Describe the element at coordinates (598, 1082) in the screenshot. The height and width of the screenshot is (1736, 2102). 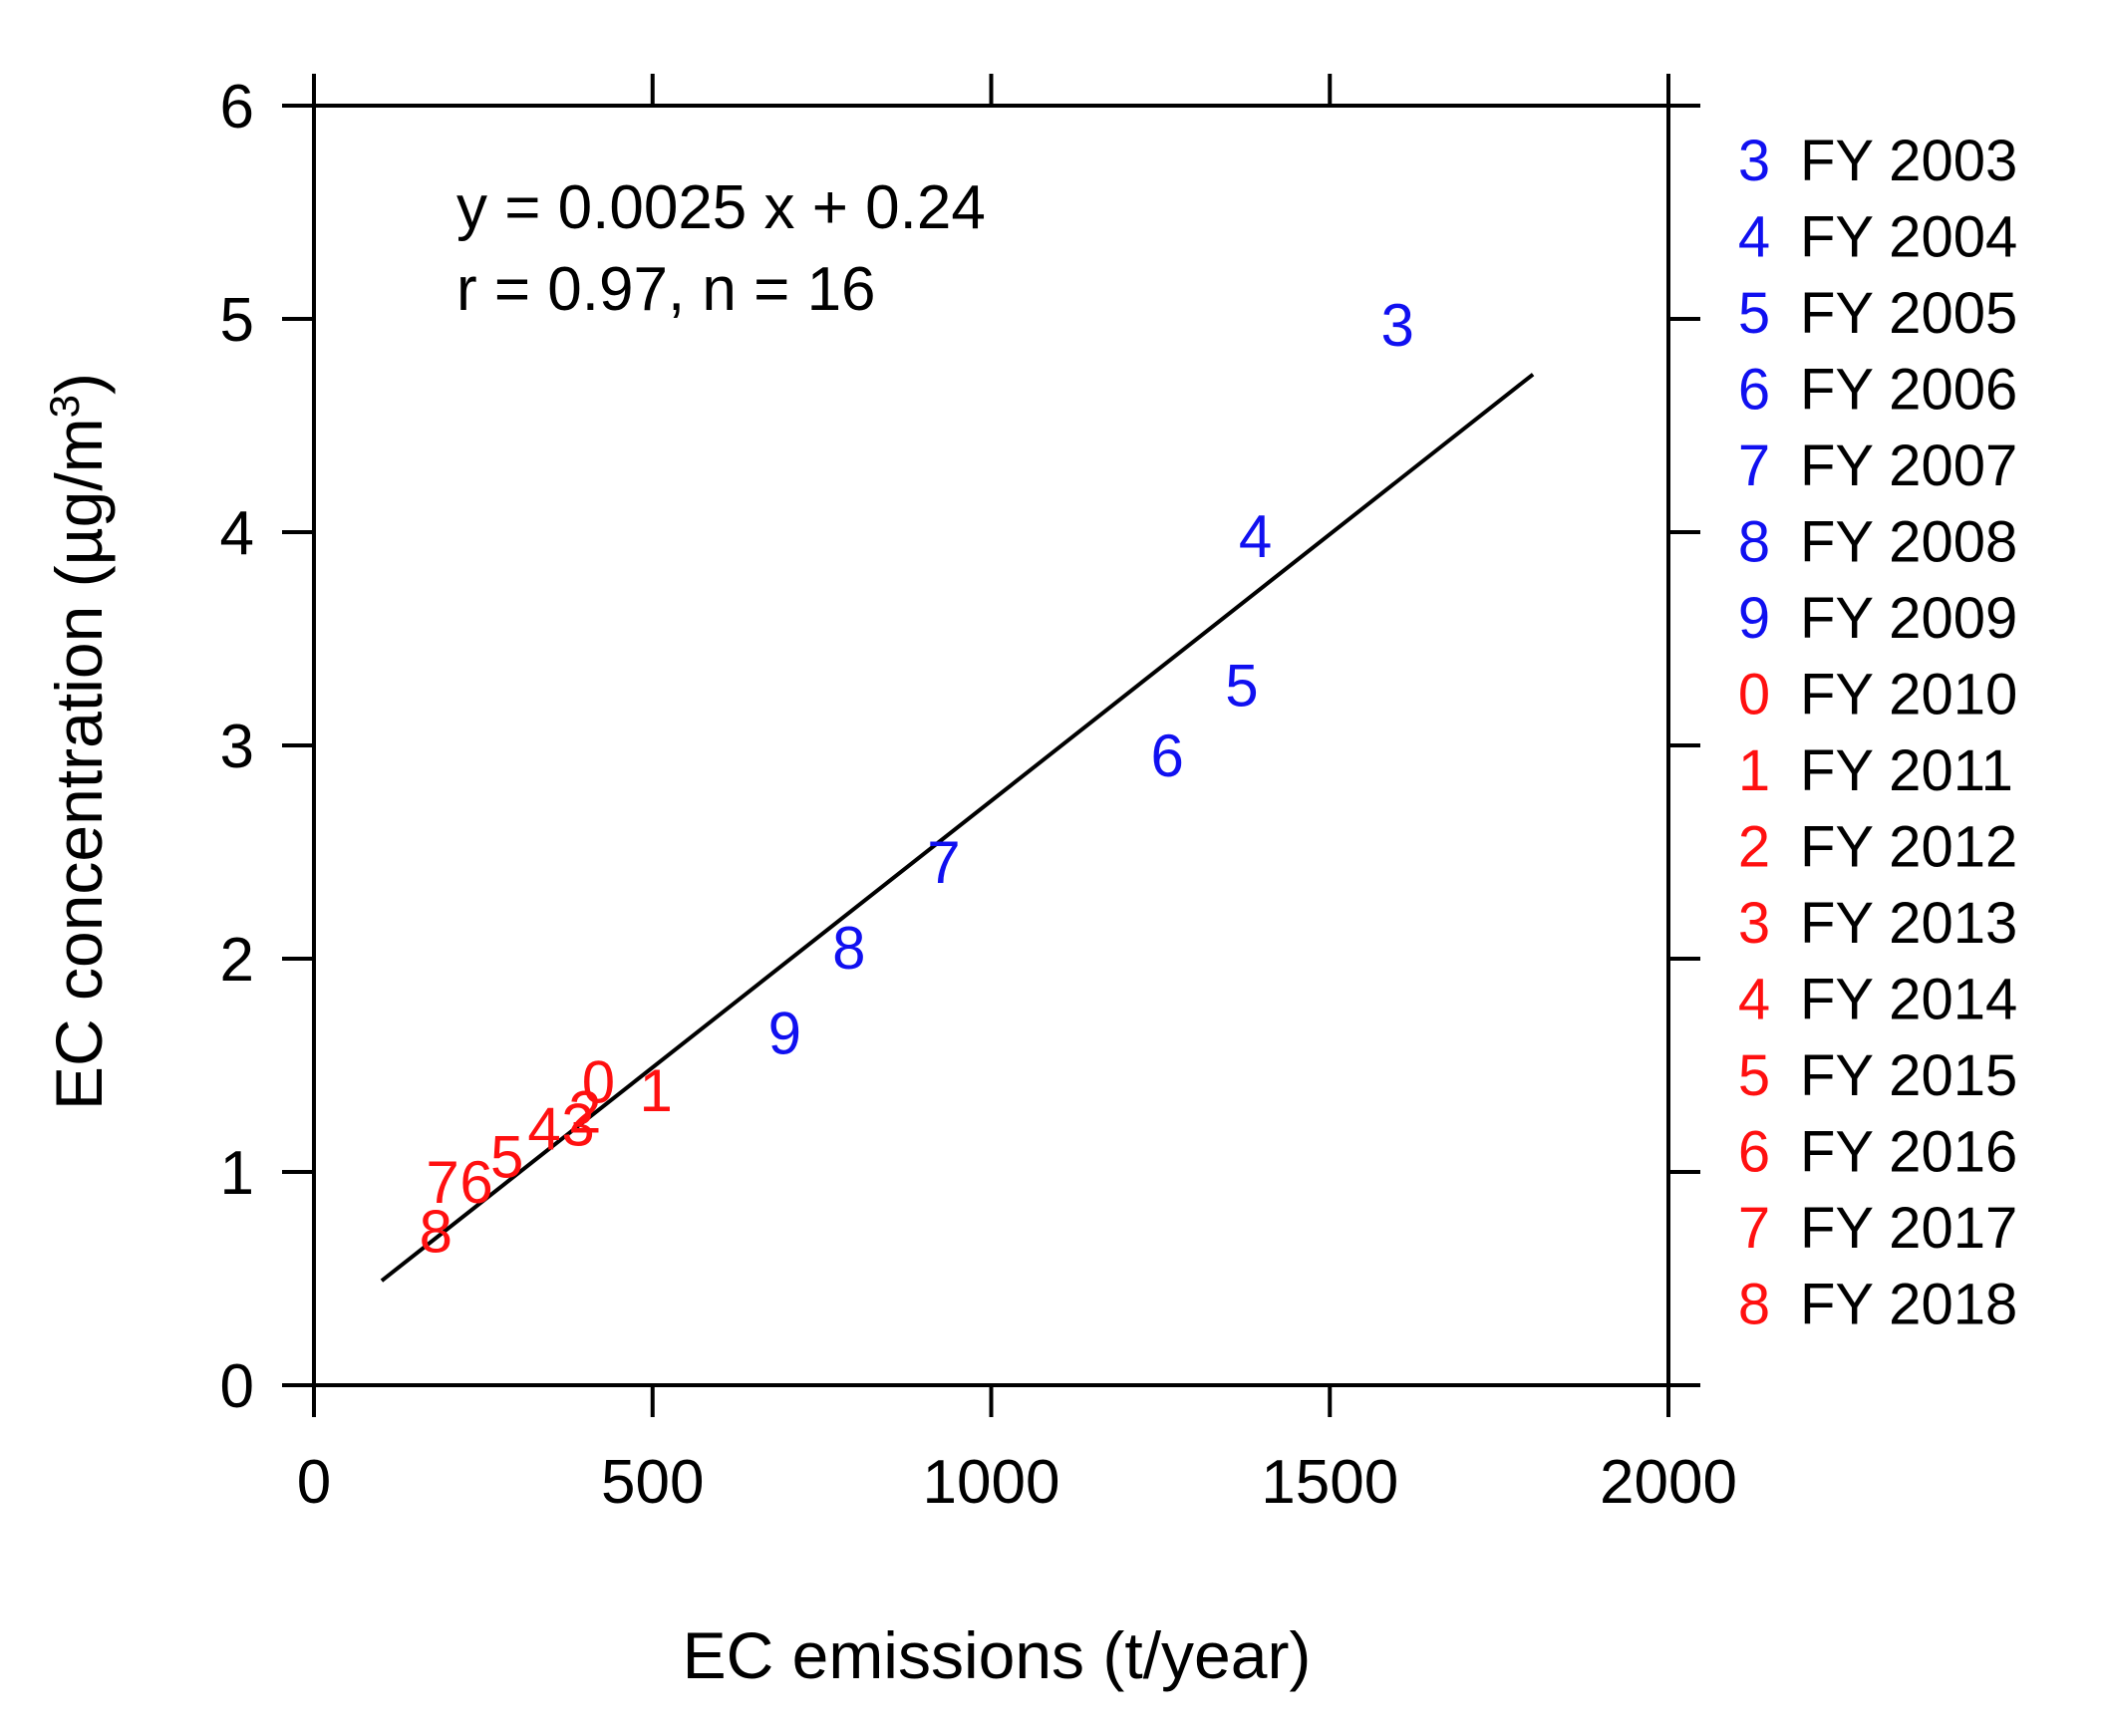
I see `data-point: 0` at that location.